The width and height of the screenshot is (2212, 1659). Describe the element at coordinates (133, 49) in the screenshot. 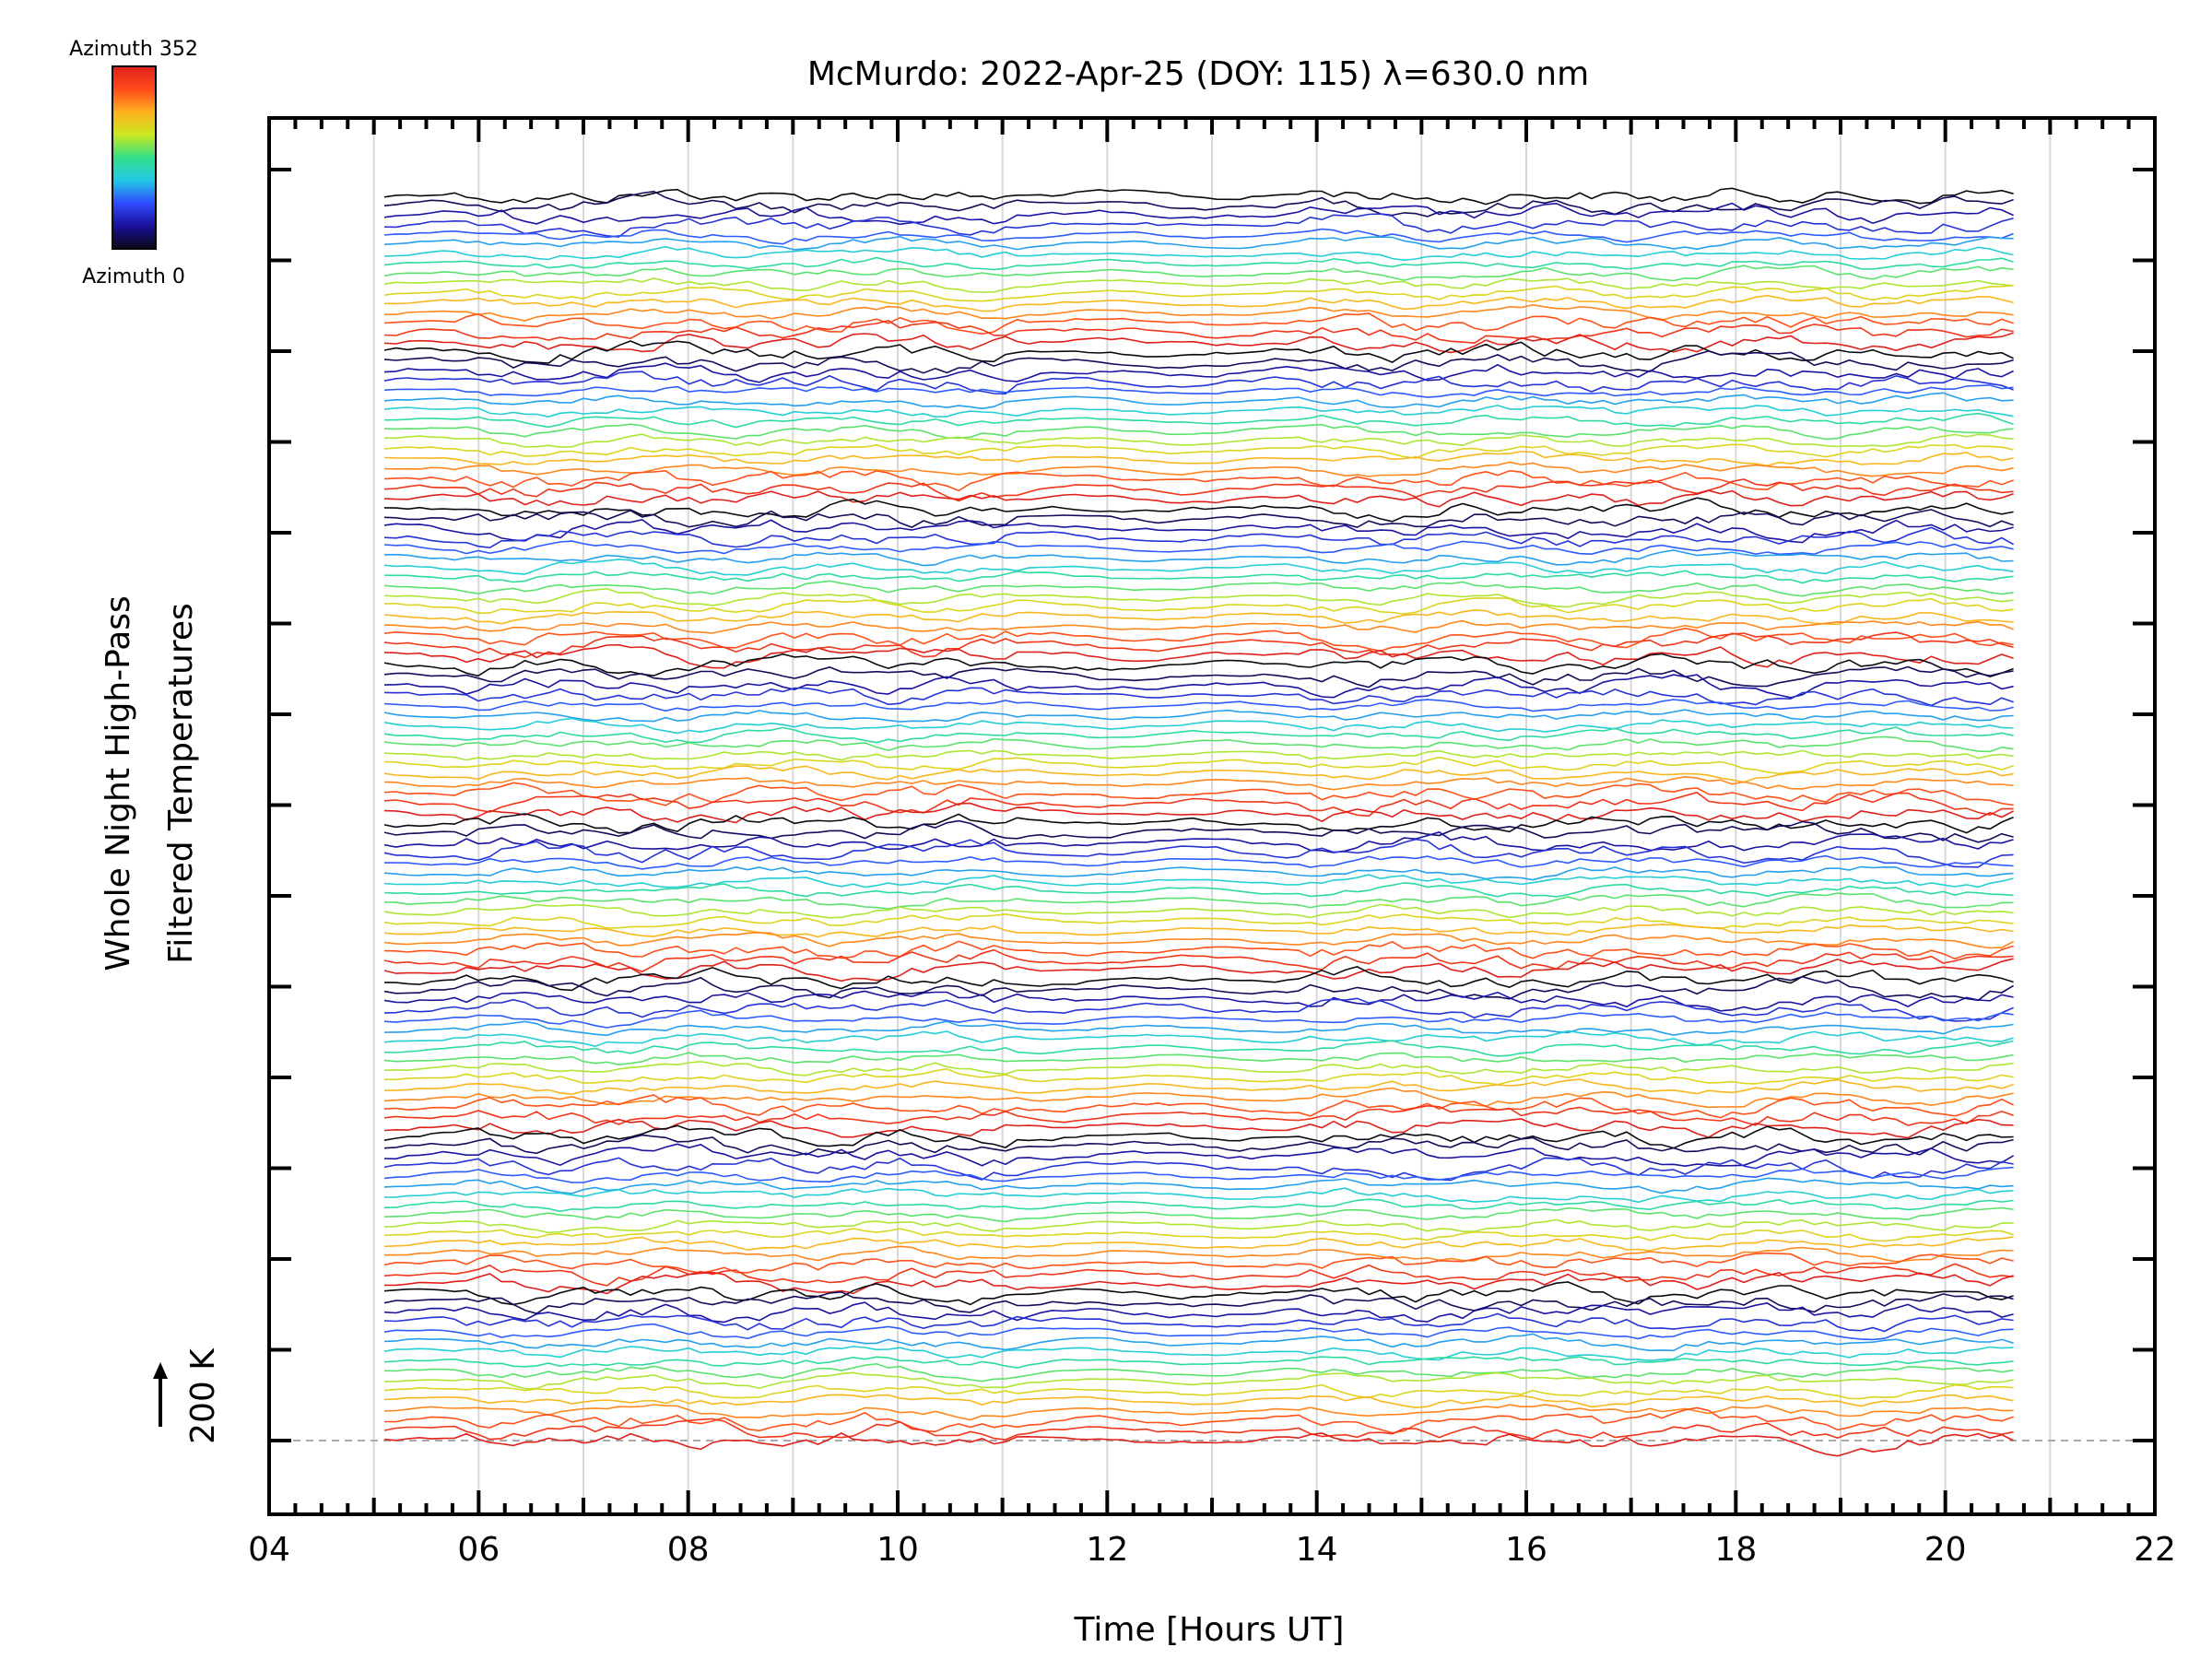

I see `colorbar-top-label: Azimuth 352` at that location.